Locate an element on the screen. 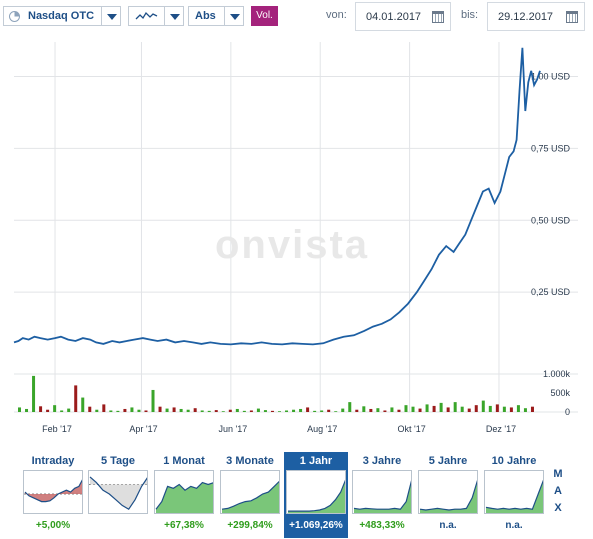  period-tab: 10 Jahre n.a. is located at coordinates (514, 495).